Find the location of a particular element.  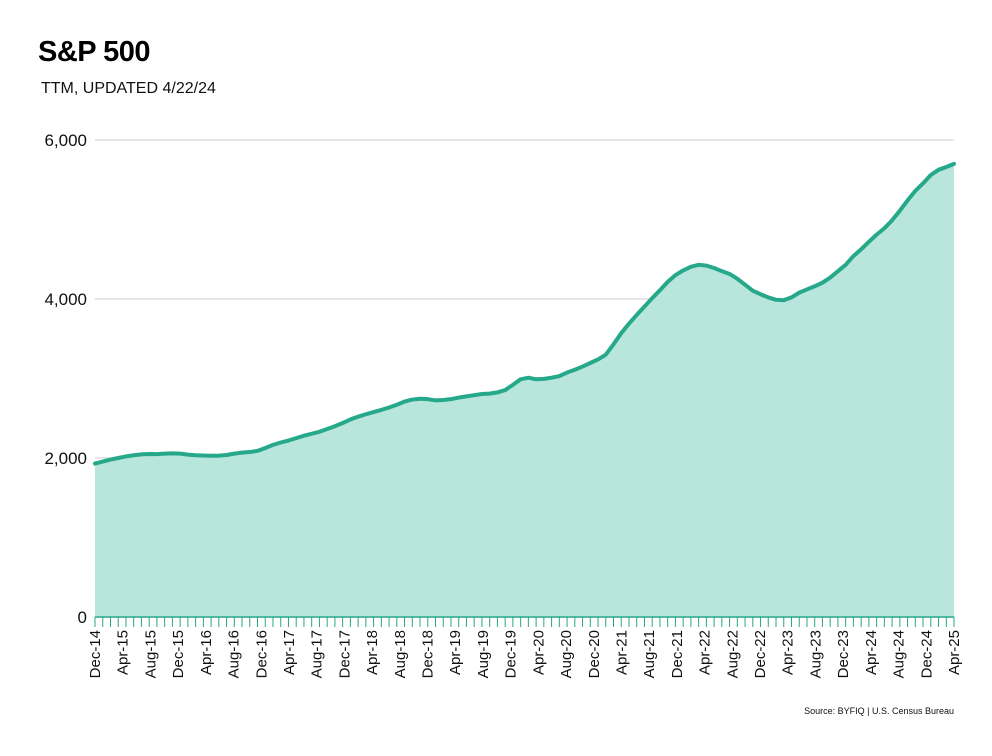

x-tick-label: Apr-18 is located at coordinates (372, 652).